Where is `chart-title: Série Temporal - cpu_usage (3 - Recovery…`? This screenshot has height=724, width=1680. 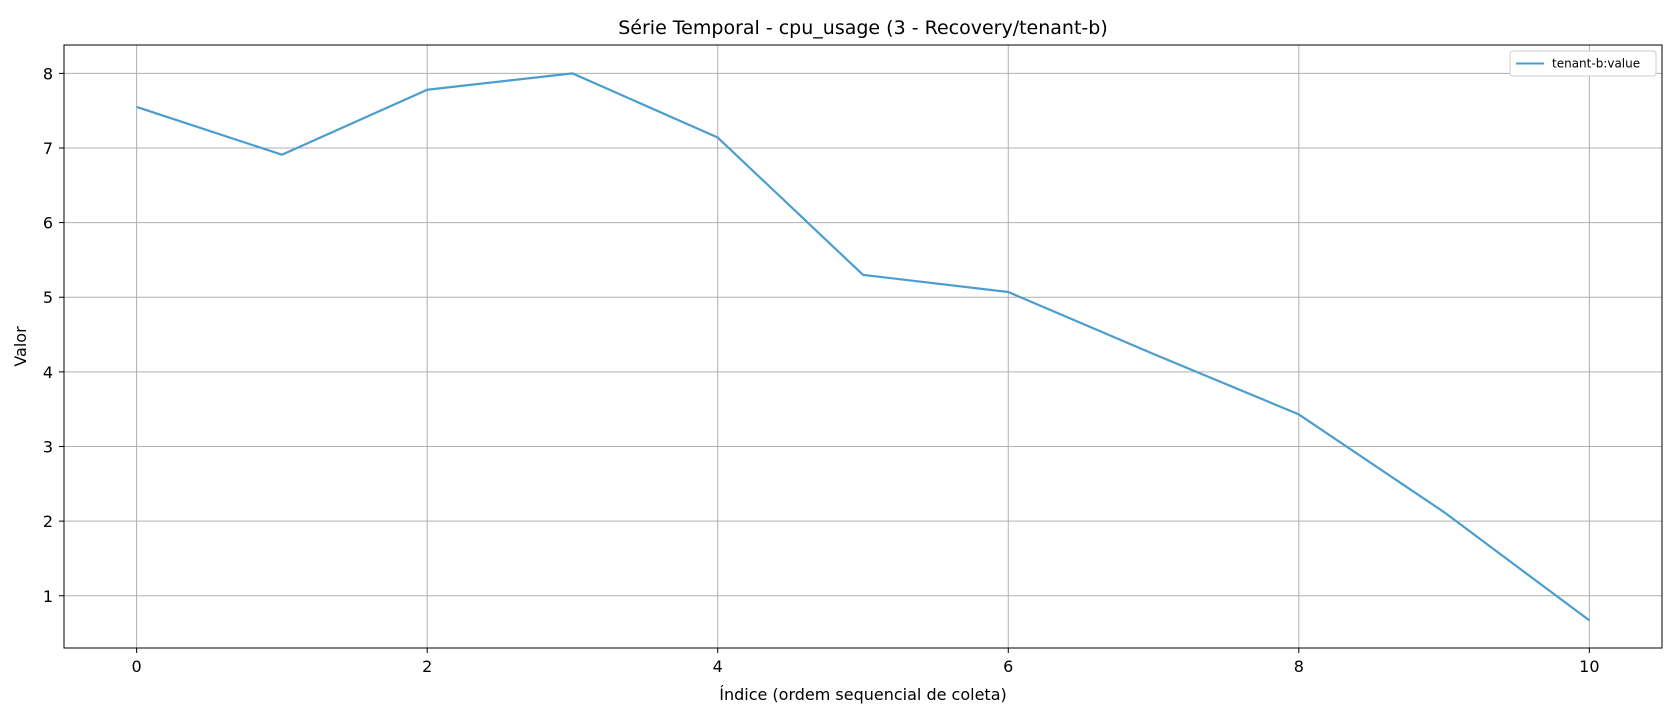
chart-title: Série Temporal - cpu_usage (3 - Recovery… is located at coordinates (863, 28).